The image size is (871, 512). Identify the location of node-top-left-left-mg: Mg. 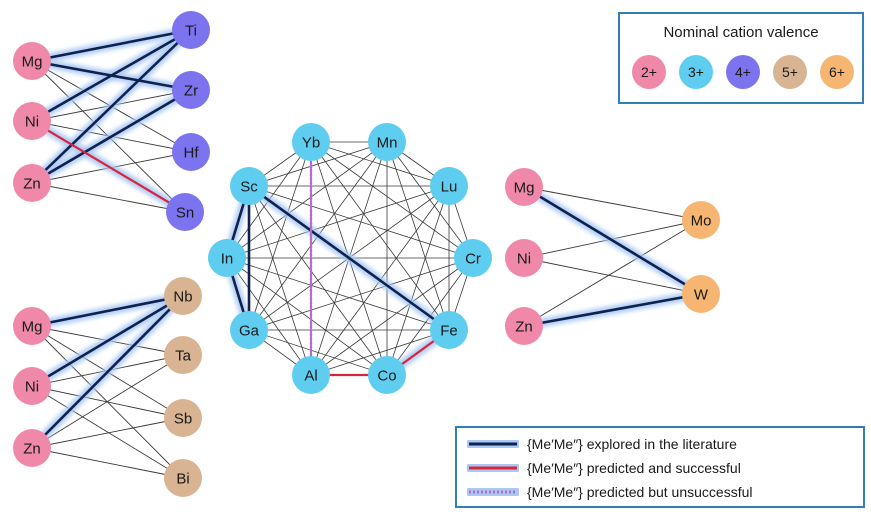
(32, 61).